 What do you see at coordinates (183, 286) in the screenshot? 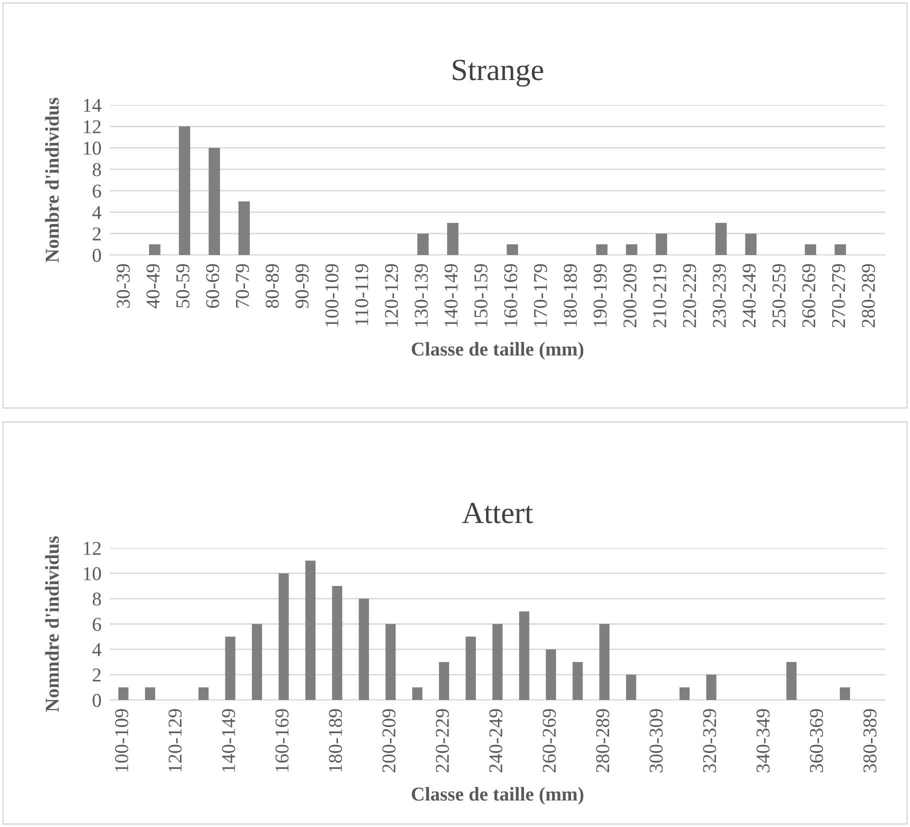
I see `x-tick-label: 50-59` at bounding box center [183, 286].